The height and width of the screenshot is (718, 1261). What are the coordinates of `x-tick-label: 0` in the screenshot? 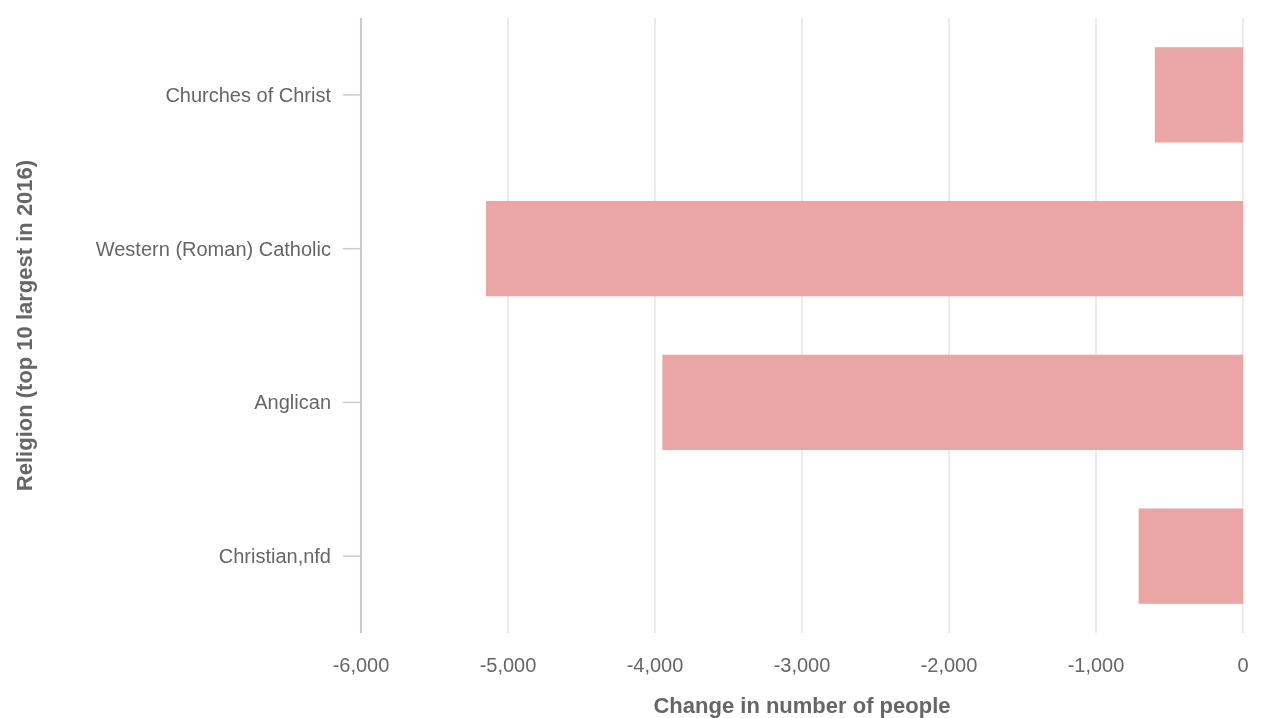 It's located at (1243, 665).